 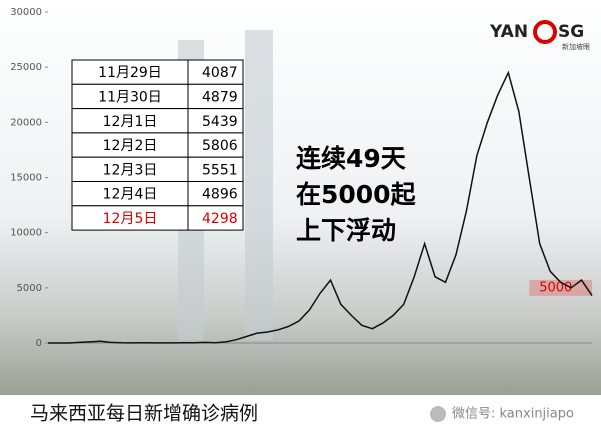 What do you see at coordinates (26, 233) in the screenshot?
I see `y-tick-label: 10000` at bounding box center [26, 233].